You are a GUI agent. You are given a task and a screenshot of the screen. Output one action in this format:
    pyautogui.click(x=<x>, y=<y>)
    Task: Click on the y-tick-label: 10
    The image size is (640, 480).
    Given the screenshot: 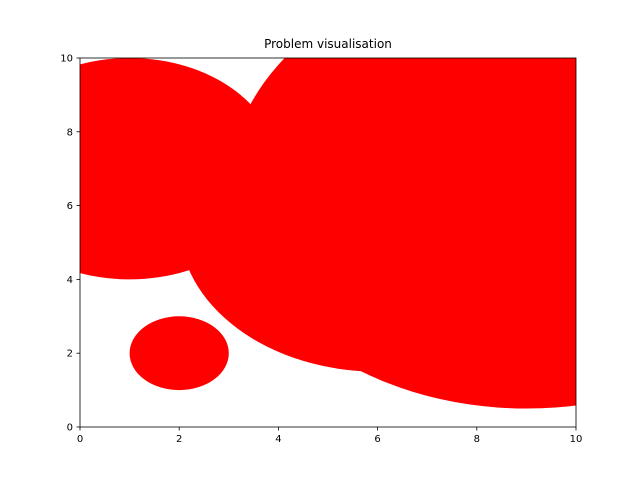 What is the action you would take?
    pyautogui.click(x=66, y=59)
    